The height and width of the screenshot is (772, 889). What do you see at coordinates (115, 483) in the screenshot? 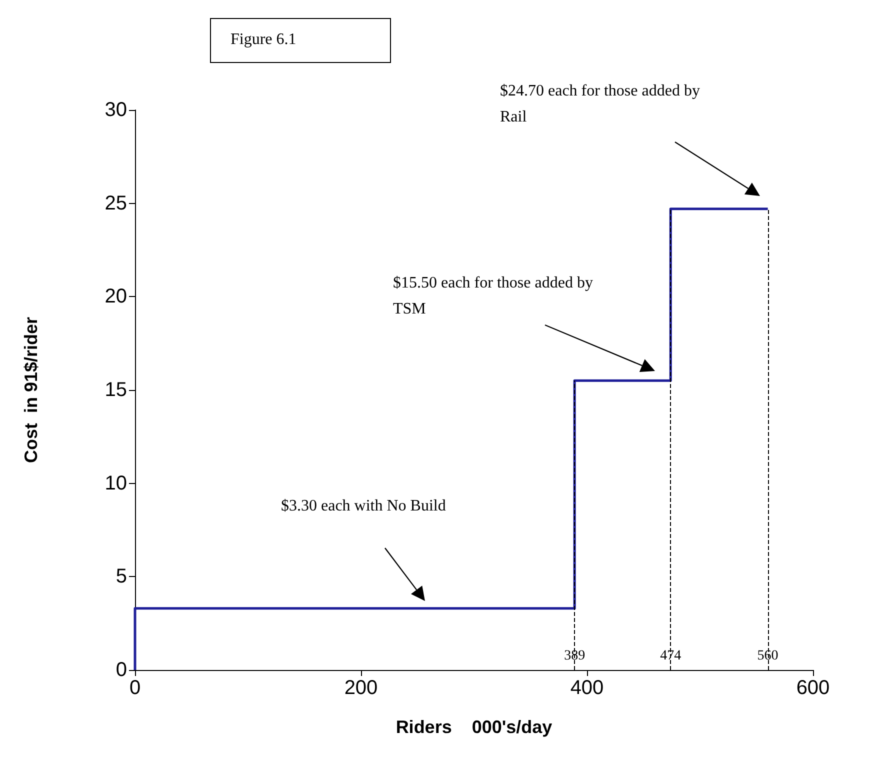
I see `y-tick-label: 10` at bounding box center [115, 483].